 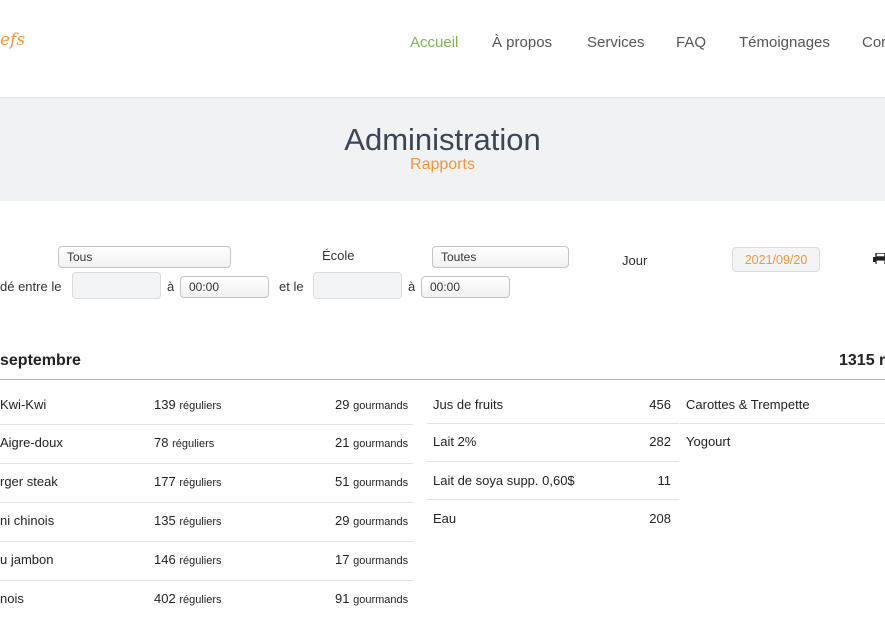 I want to click on drink-name: Lait de soya supp. 0,60$, so click(x=504, y=480).